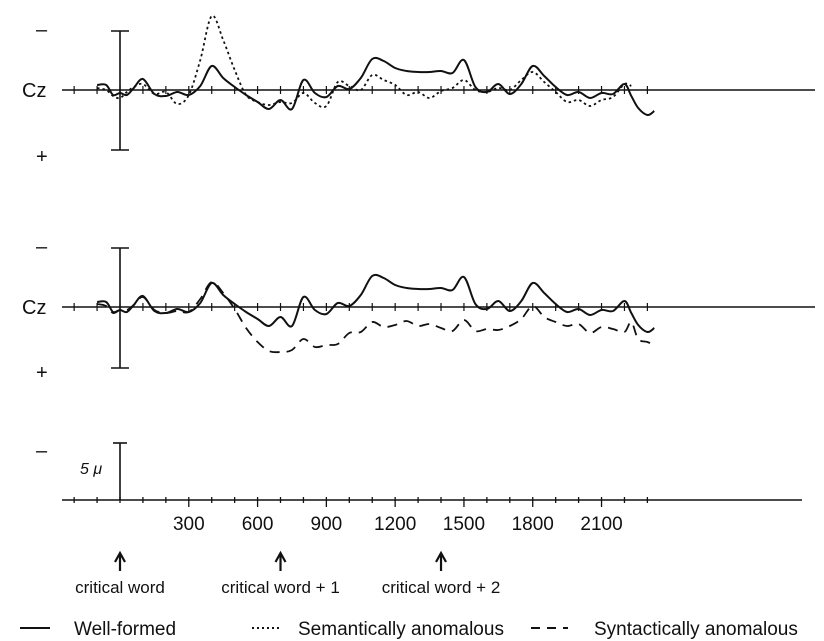  I want to click on scale-negative-sign: –, so click(42, 451).